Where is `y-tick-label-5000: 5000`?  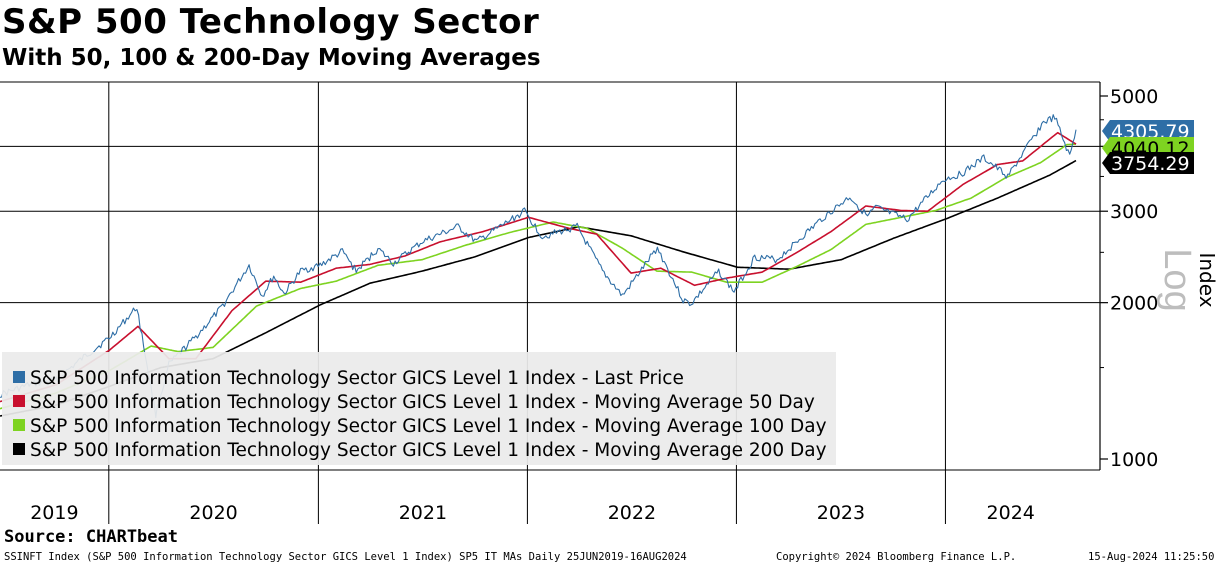 y-tick-label-5000: 5000 is located at coordinates (1134, 97).